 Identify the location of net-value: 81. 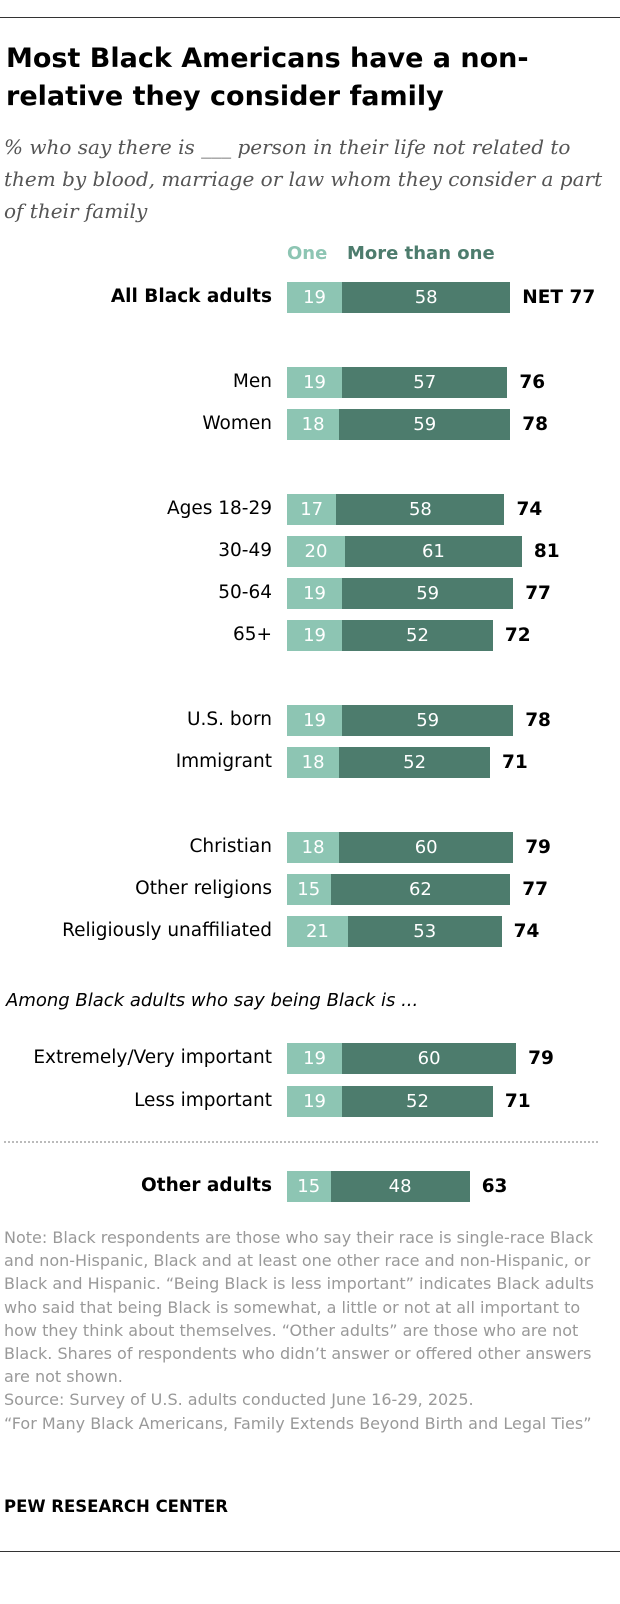
(546, 551).